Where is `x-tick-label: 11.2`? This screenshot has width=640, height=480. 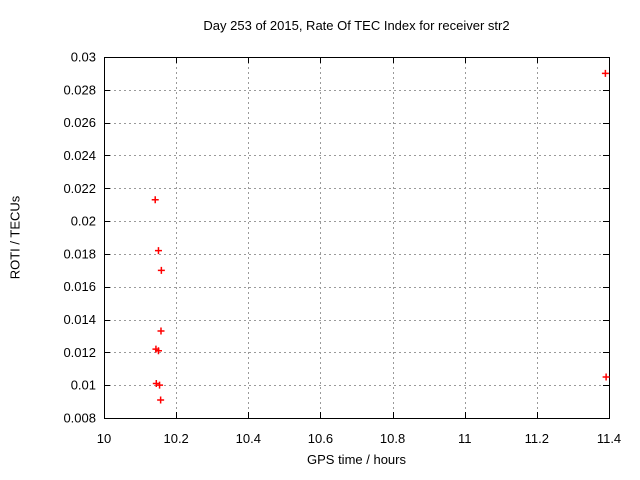
x-tick-label: 11.2 is located at coordinates (537, 438).